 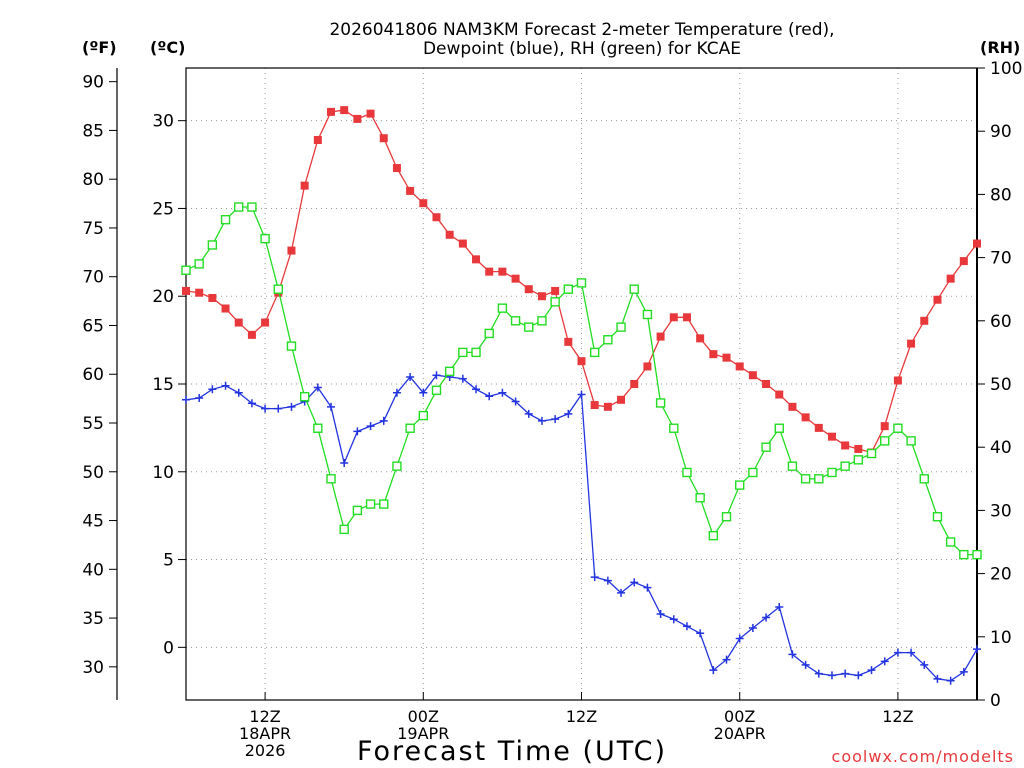 What do you see at coordinates (1001, 511) in the screenshot?
I see `rh-tick-label: 30` at bounding box center [1001, 511].